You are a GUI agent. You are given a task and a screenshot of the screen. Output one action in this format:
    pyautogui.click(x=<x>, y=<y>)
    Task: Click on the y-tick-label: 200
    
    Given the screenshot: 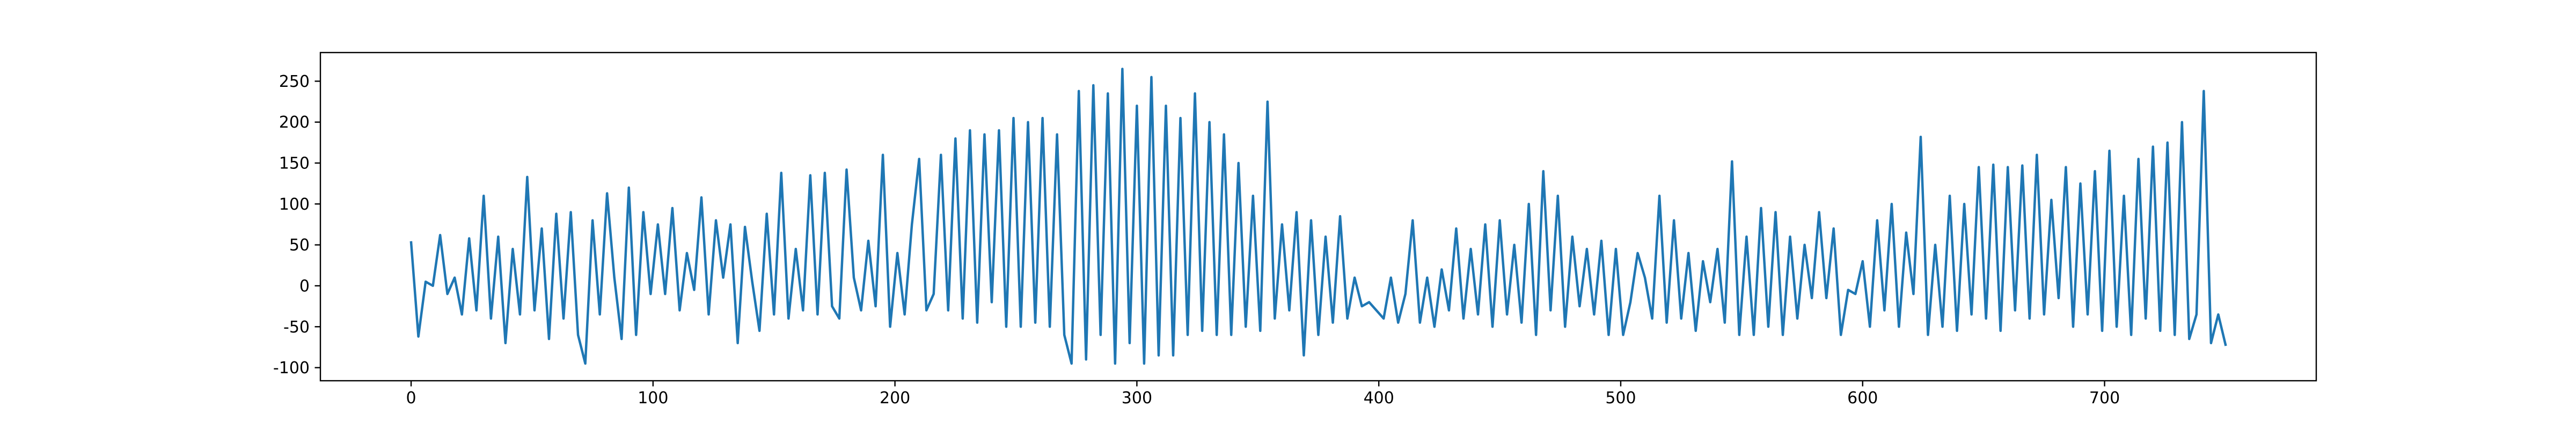 What is the action you would take?
    pyautogui.click(x=294, y=122)
    